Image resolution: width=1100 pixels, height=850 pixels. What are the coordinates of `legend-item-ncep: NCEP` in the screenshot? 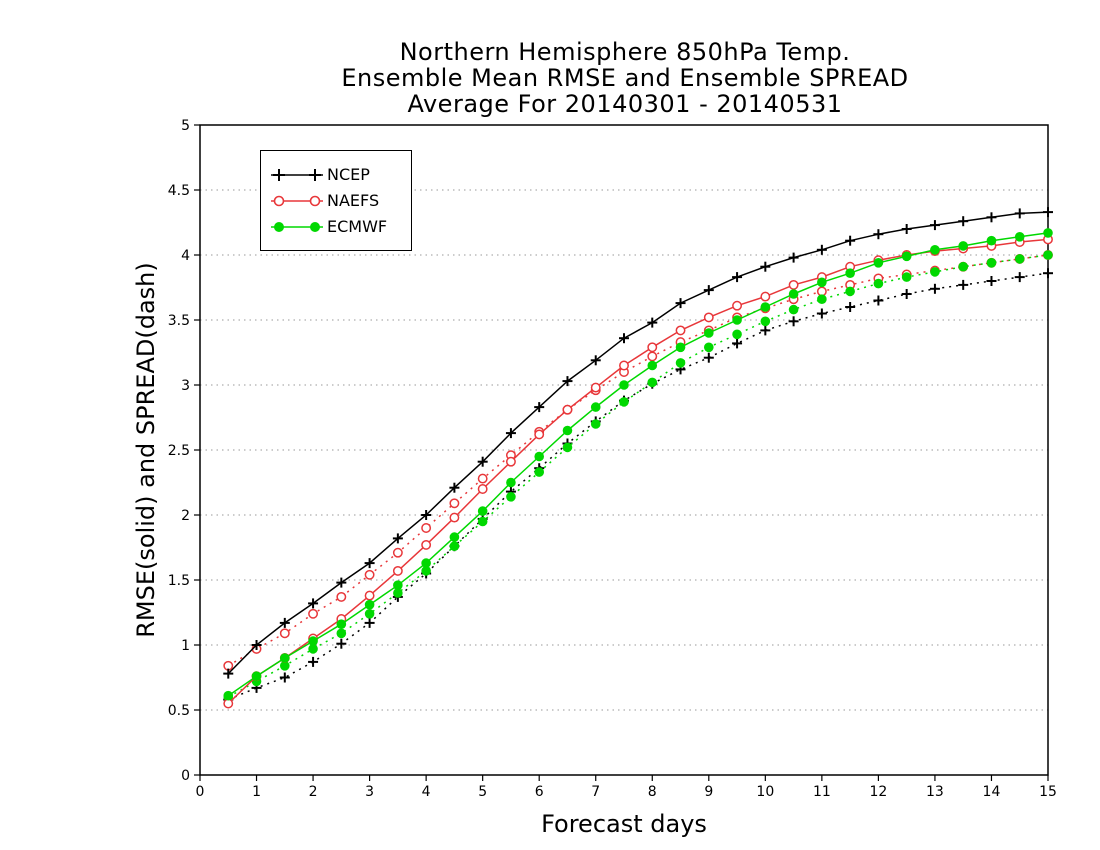 It's located at (336, 175).